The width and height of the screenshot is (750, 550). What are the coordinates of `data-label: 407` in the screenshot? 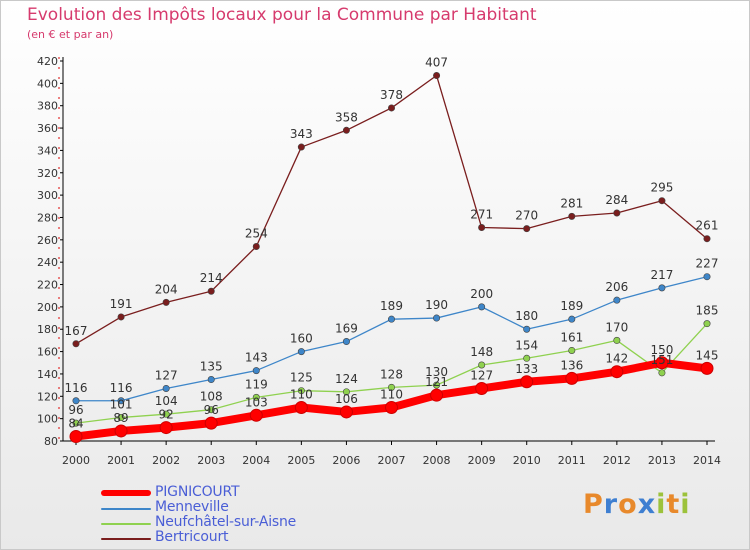 It's located at (436, 63).